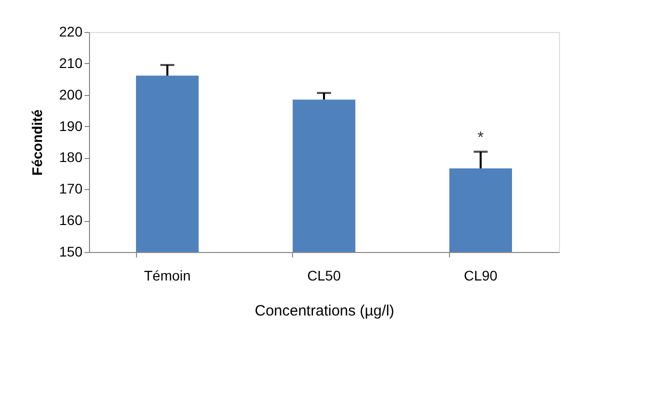  What do you see at coordinates (324, 276) in the screenshot?
I see `x-tick-label: CL50` at bounding box center [324, 276].